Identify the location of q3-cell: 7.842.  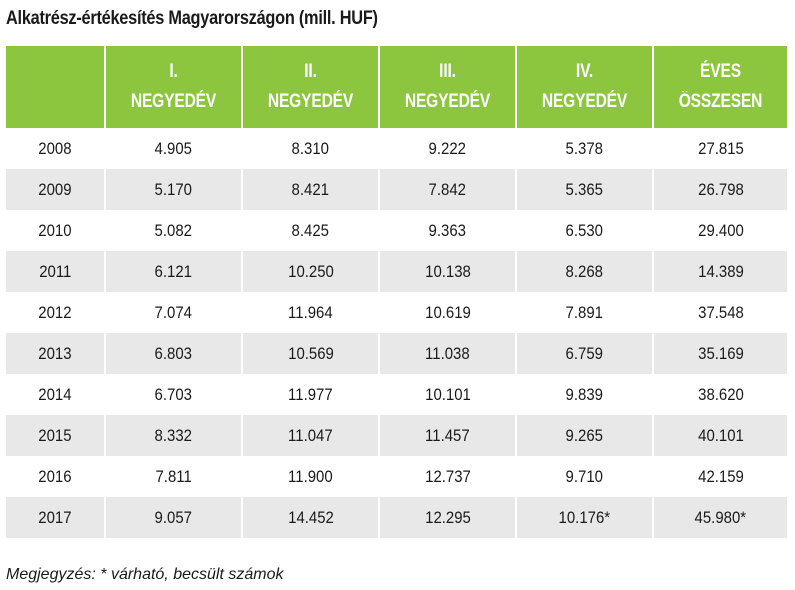
(448, 189).